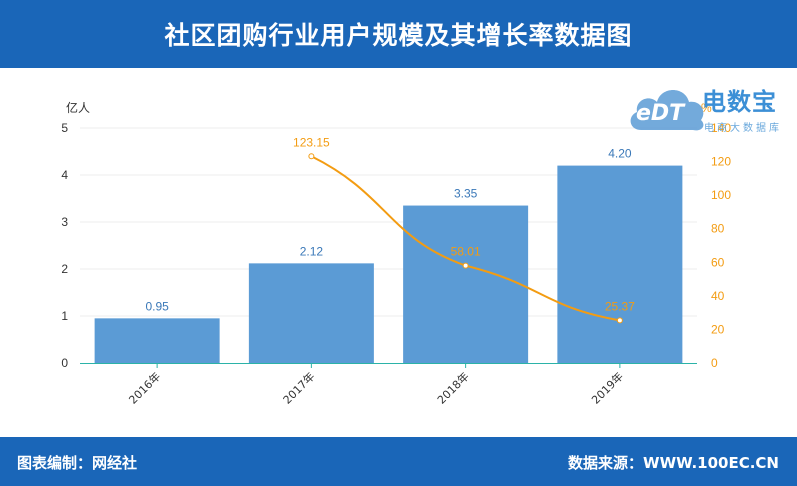  What do you see at coordinates (718, 296) in the screenshot?
I see `y-right-tick-label: 40` at bounding box center [718, 296].